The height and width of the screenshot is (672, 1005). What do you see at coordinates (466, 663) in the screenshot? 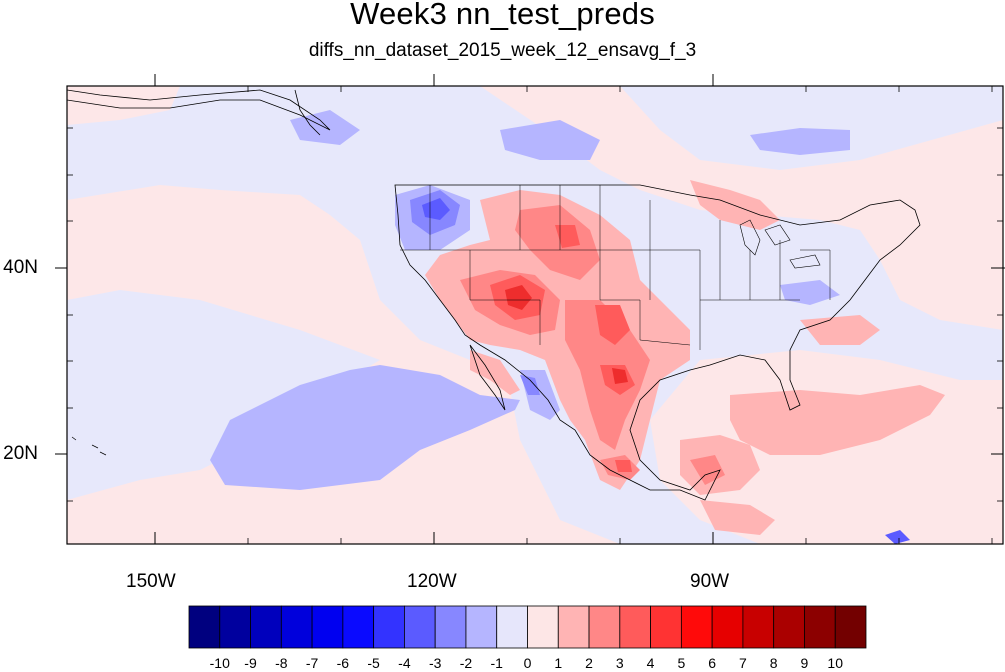
I see `colorbar-label: -2` at bounding box center [466, 663].